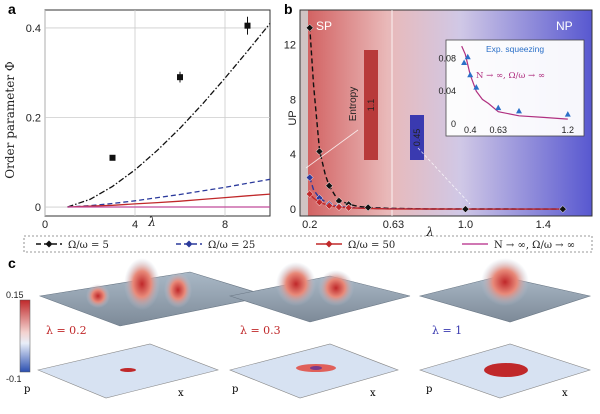  I want to click on surface-peak-1a, so click(142, 284).